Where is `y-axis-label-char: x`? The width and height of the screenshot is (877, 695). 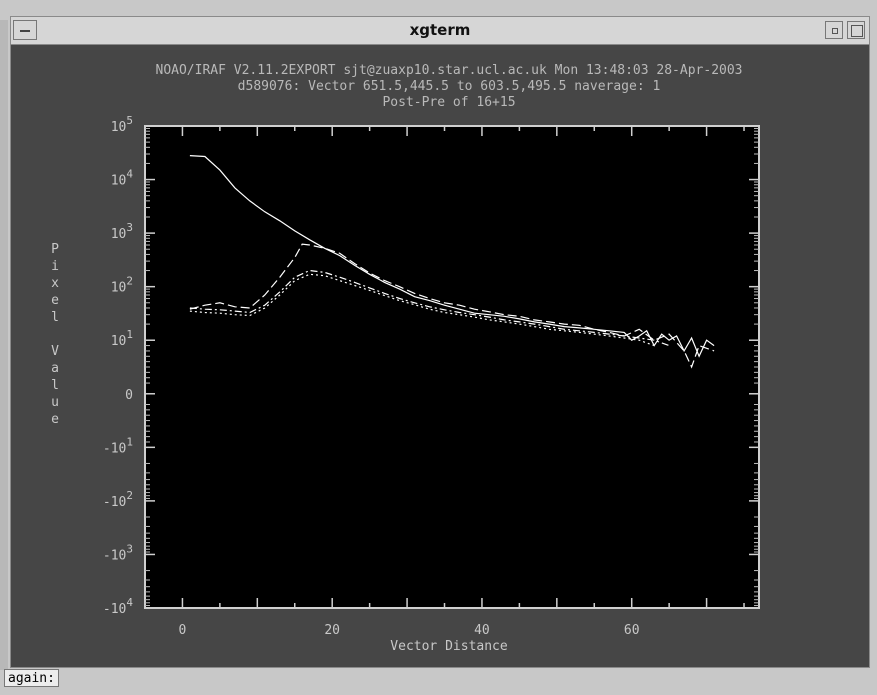
y-axis-label-char: x is located at coordinates (55, 283).